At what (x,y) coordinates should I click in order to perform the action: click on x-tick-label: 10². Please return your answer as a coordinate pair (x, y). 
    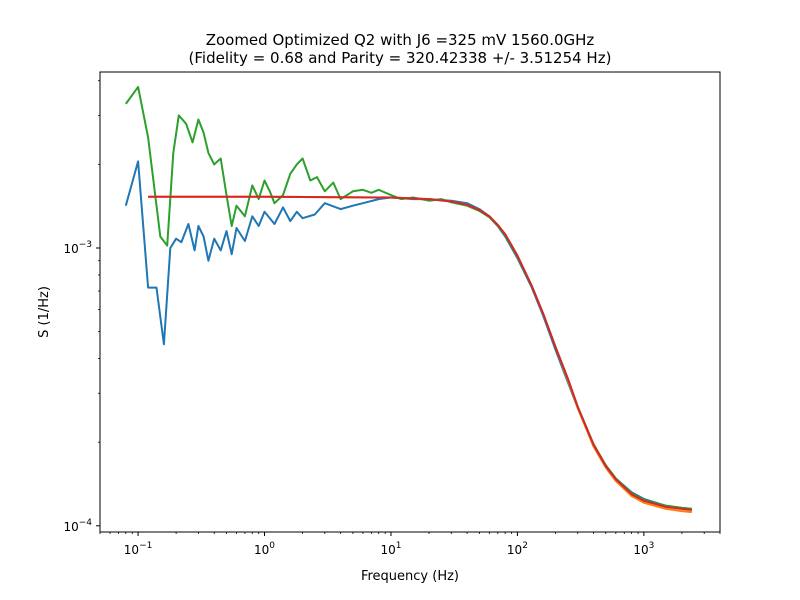
    Looking at the image, I should click on (517, 549).